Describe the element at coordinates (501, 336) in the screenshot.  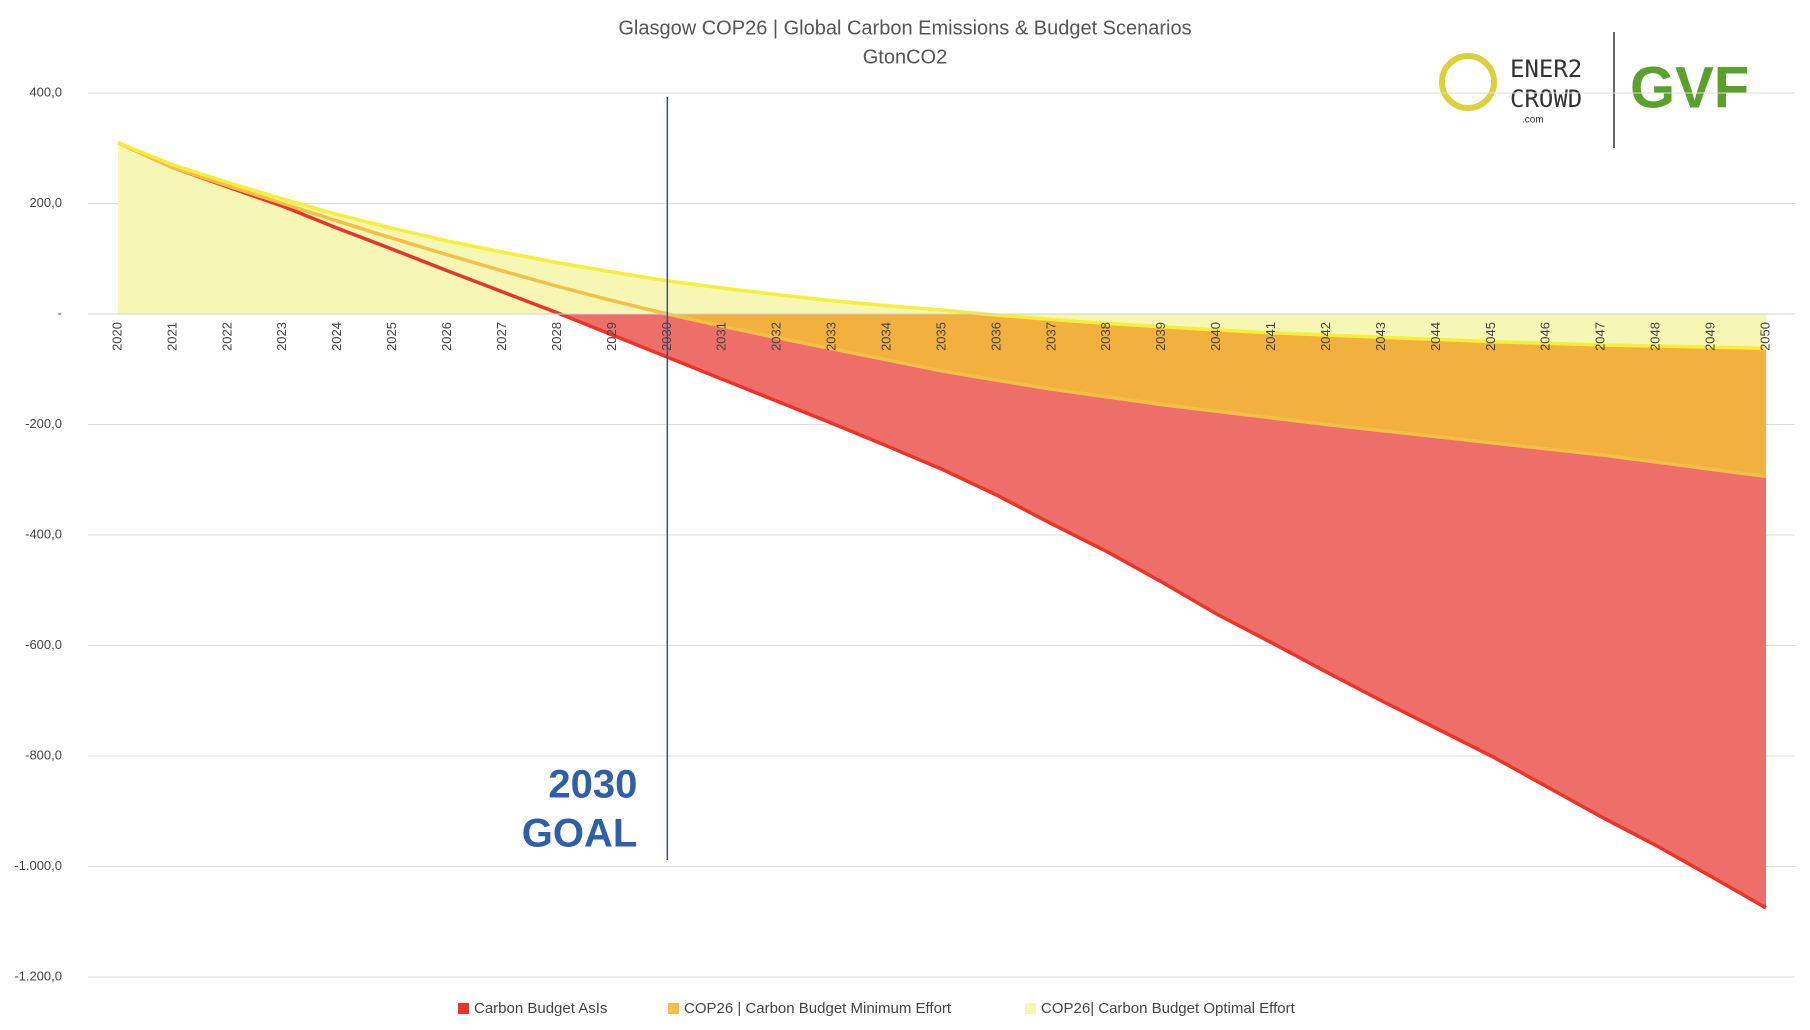
I see `x-tick-label: 2027` at that location.